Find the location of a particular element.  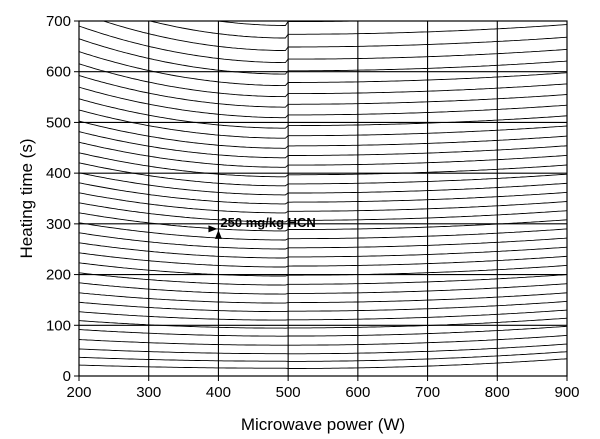

annotation-arrow-right is located at coordinates (213, 229).